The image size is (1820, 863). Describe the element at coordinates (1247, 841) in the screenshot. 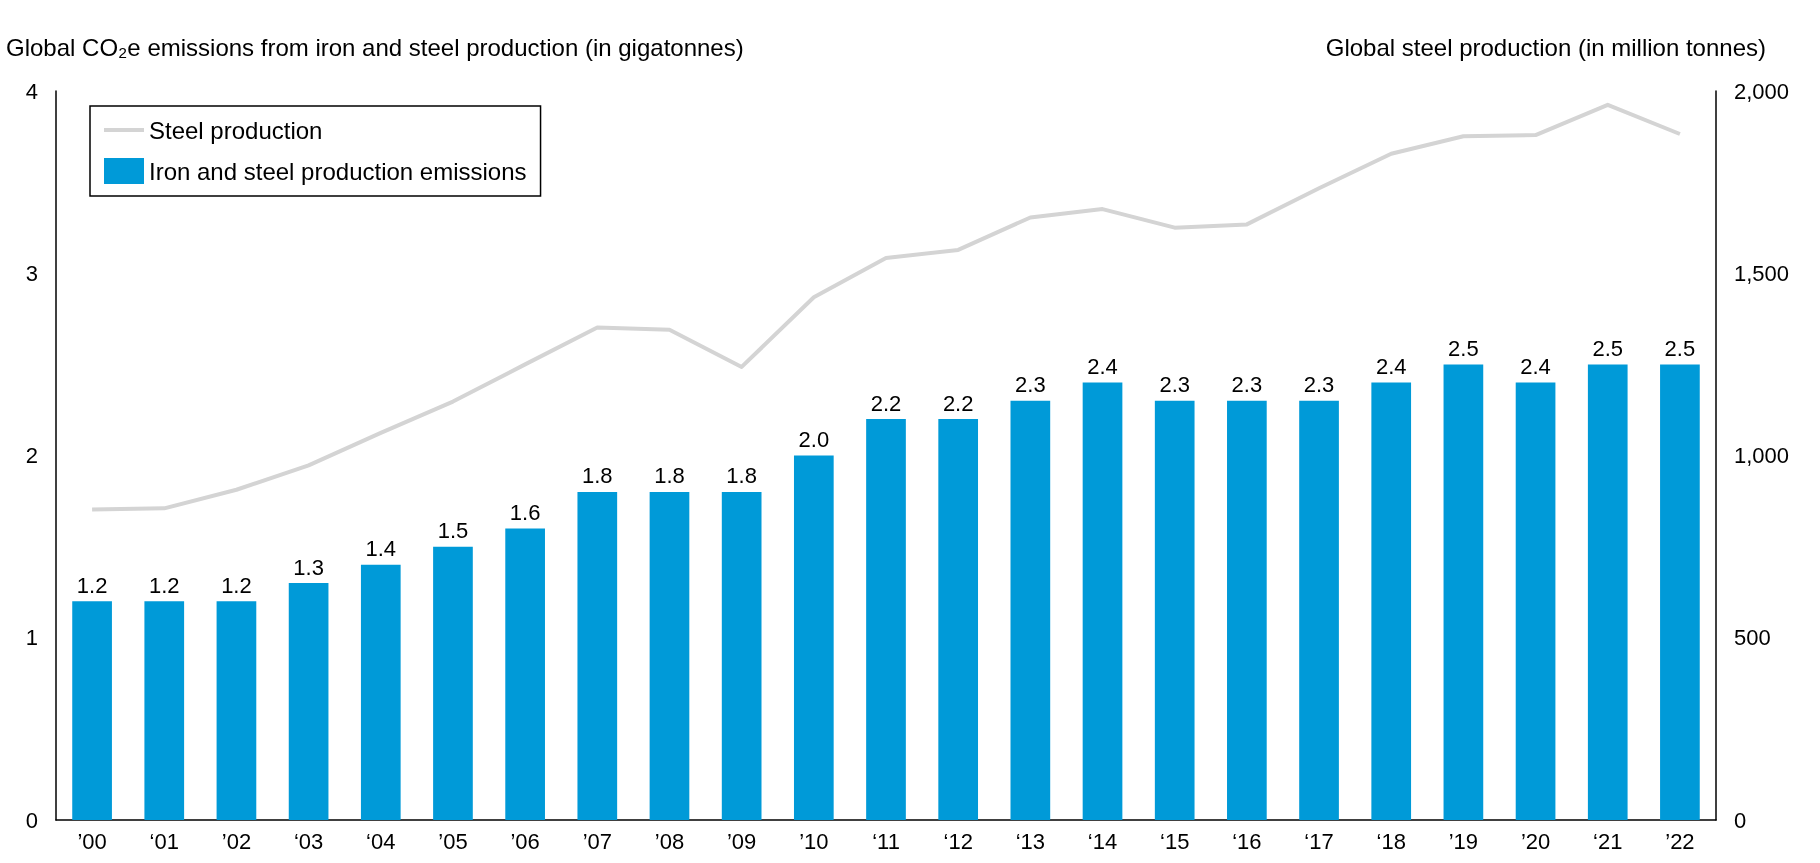

I see `x-tick-label: ‘16` at that location.